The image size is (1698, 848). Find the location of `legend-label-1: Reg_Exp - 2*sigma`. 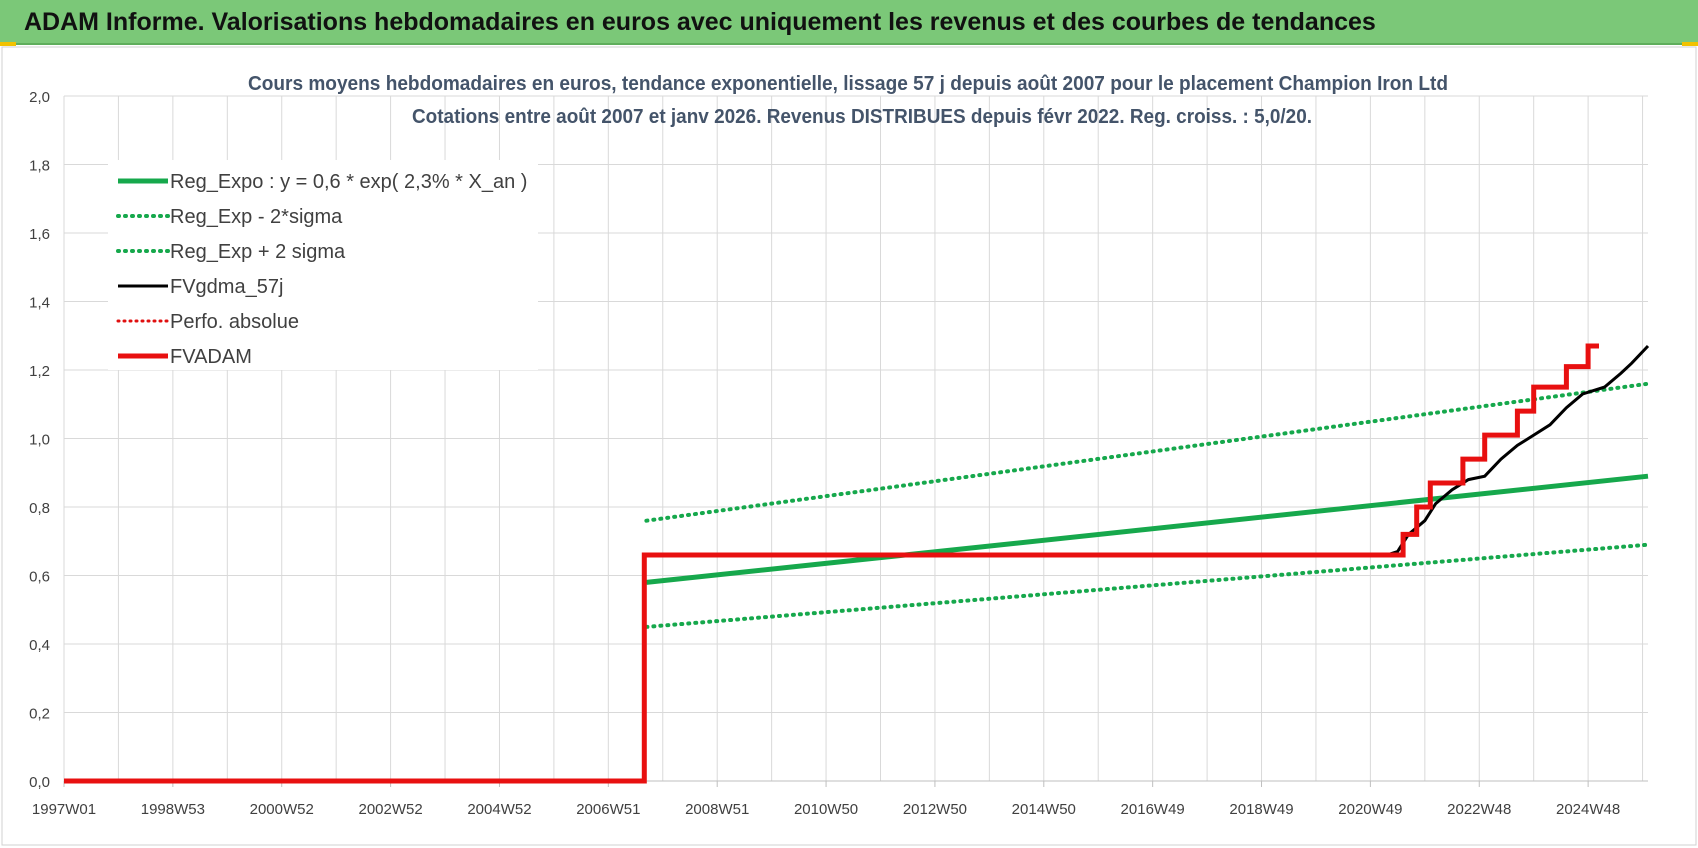

legend-label-1: Reg_Exp - 2*sigma is located at coordinates (256, 217).